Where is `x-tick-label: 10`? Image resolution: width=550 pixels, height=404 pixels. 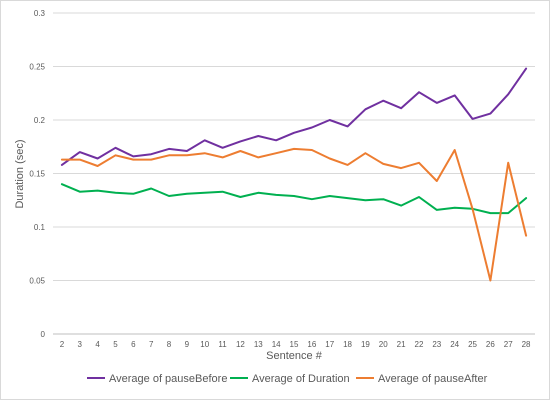 x-tick-label: 10 is located at coordinates (204, 344).